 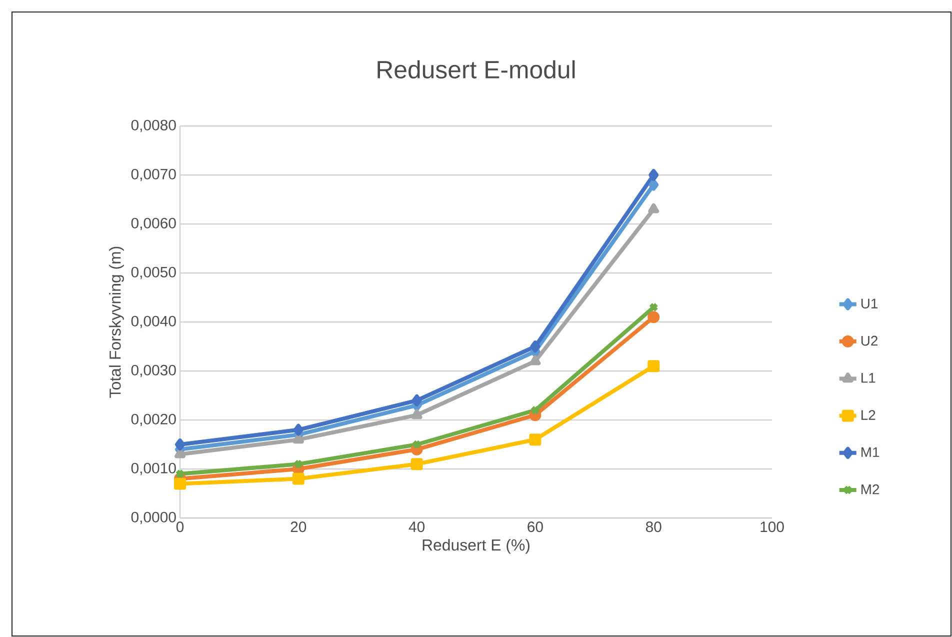 What do you see at coordinates (654, 527) in the screenshot?
I see `x-tick-label: 80` at bounding box center [654, 527].